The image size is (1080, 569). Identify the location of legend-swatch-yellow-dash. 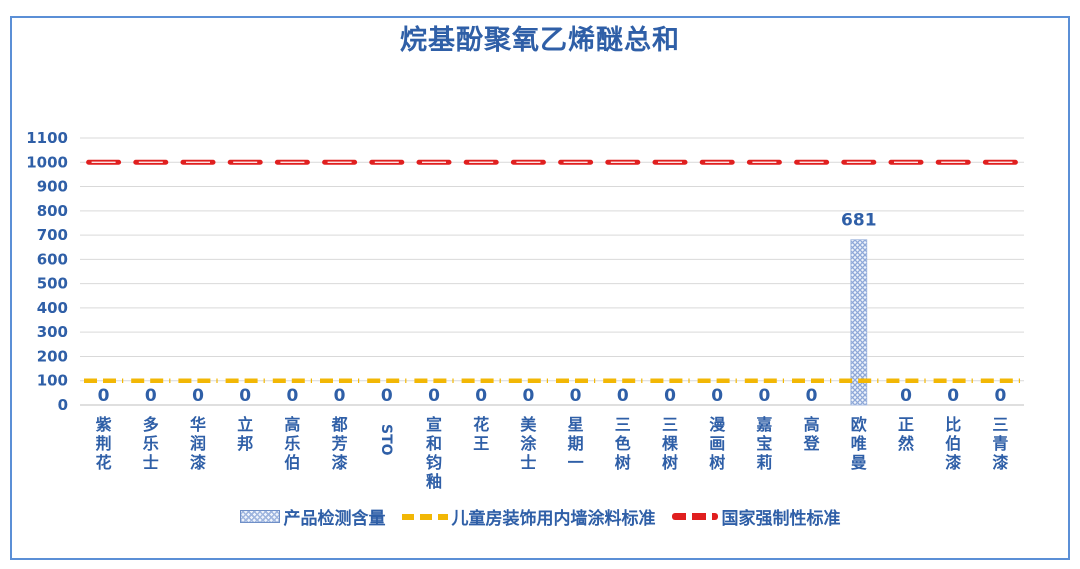
(424, 516).